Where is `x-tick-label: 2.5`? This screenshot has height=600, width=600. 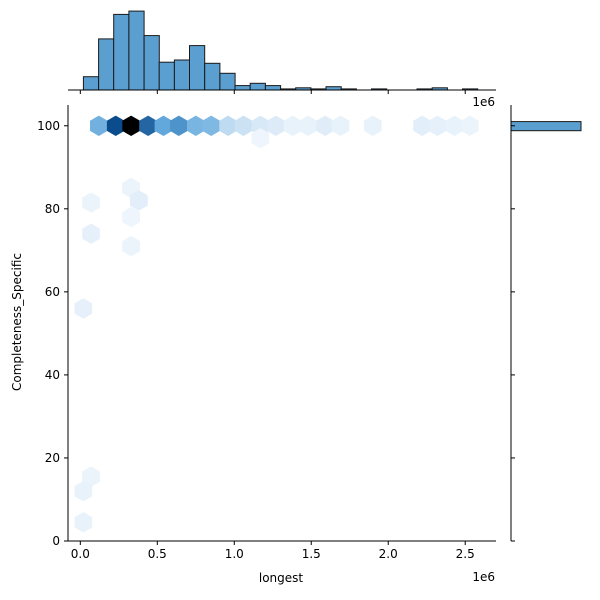
x-tick-label: 2.5 is located at coordinates (465, 554).